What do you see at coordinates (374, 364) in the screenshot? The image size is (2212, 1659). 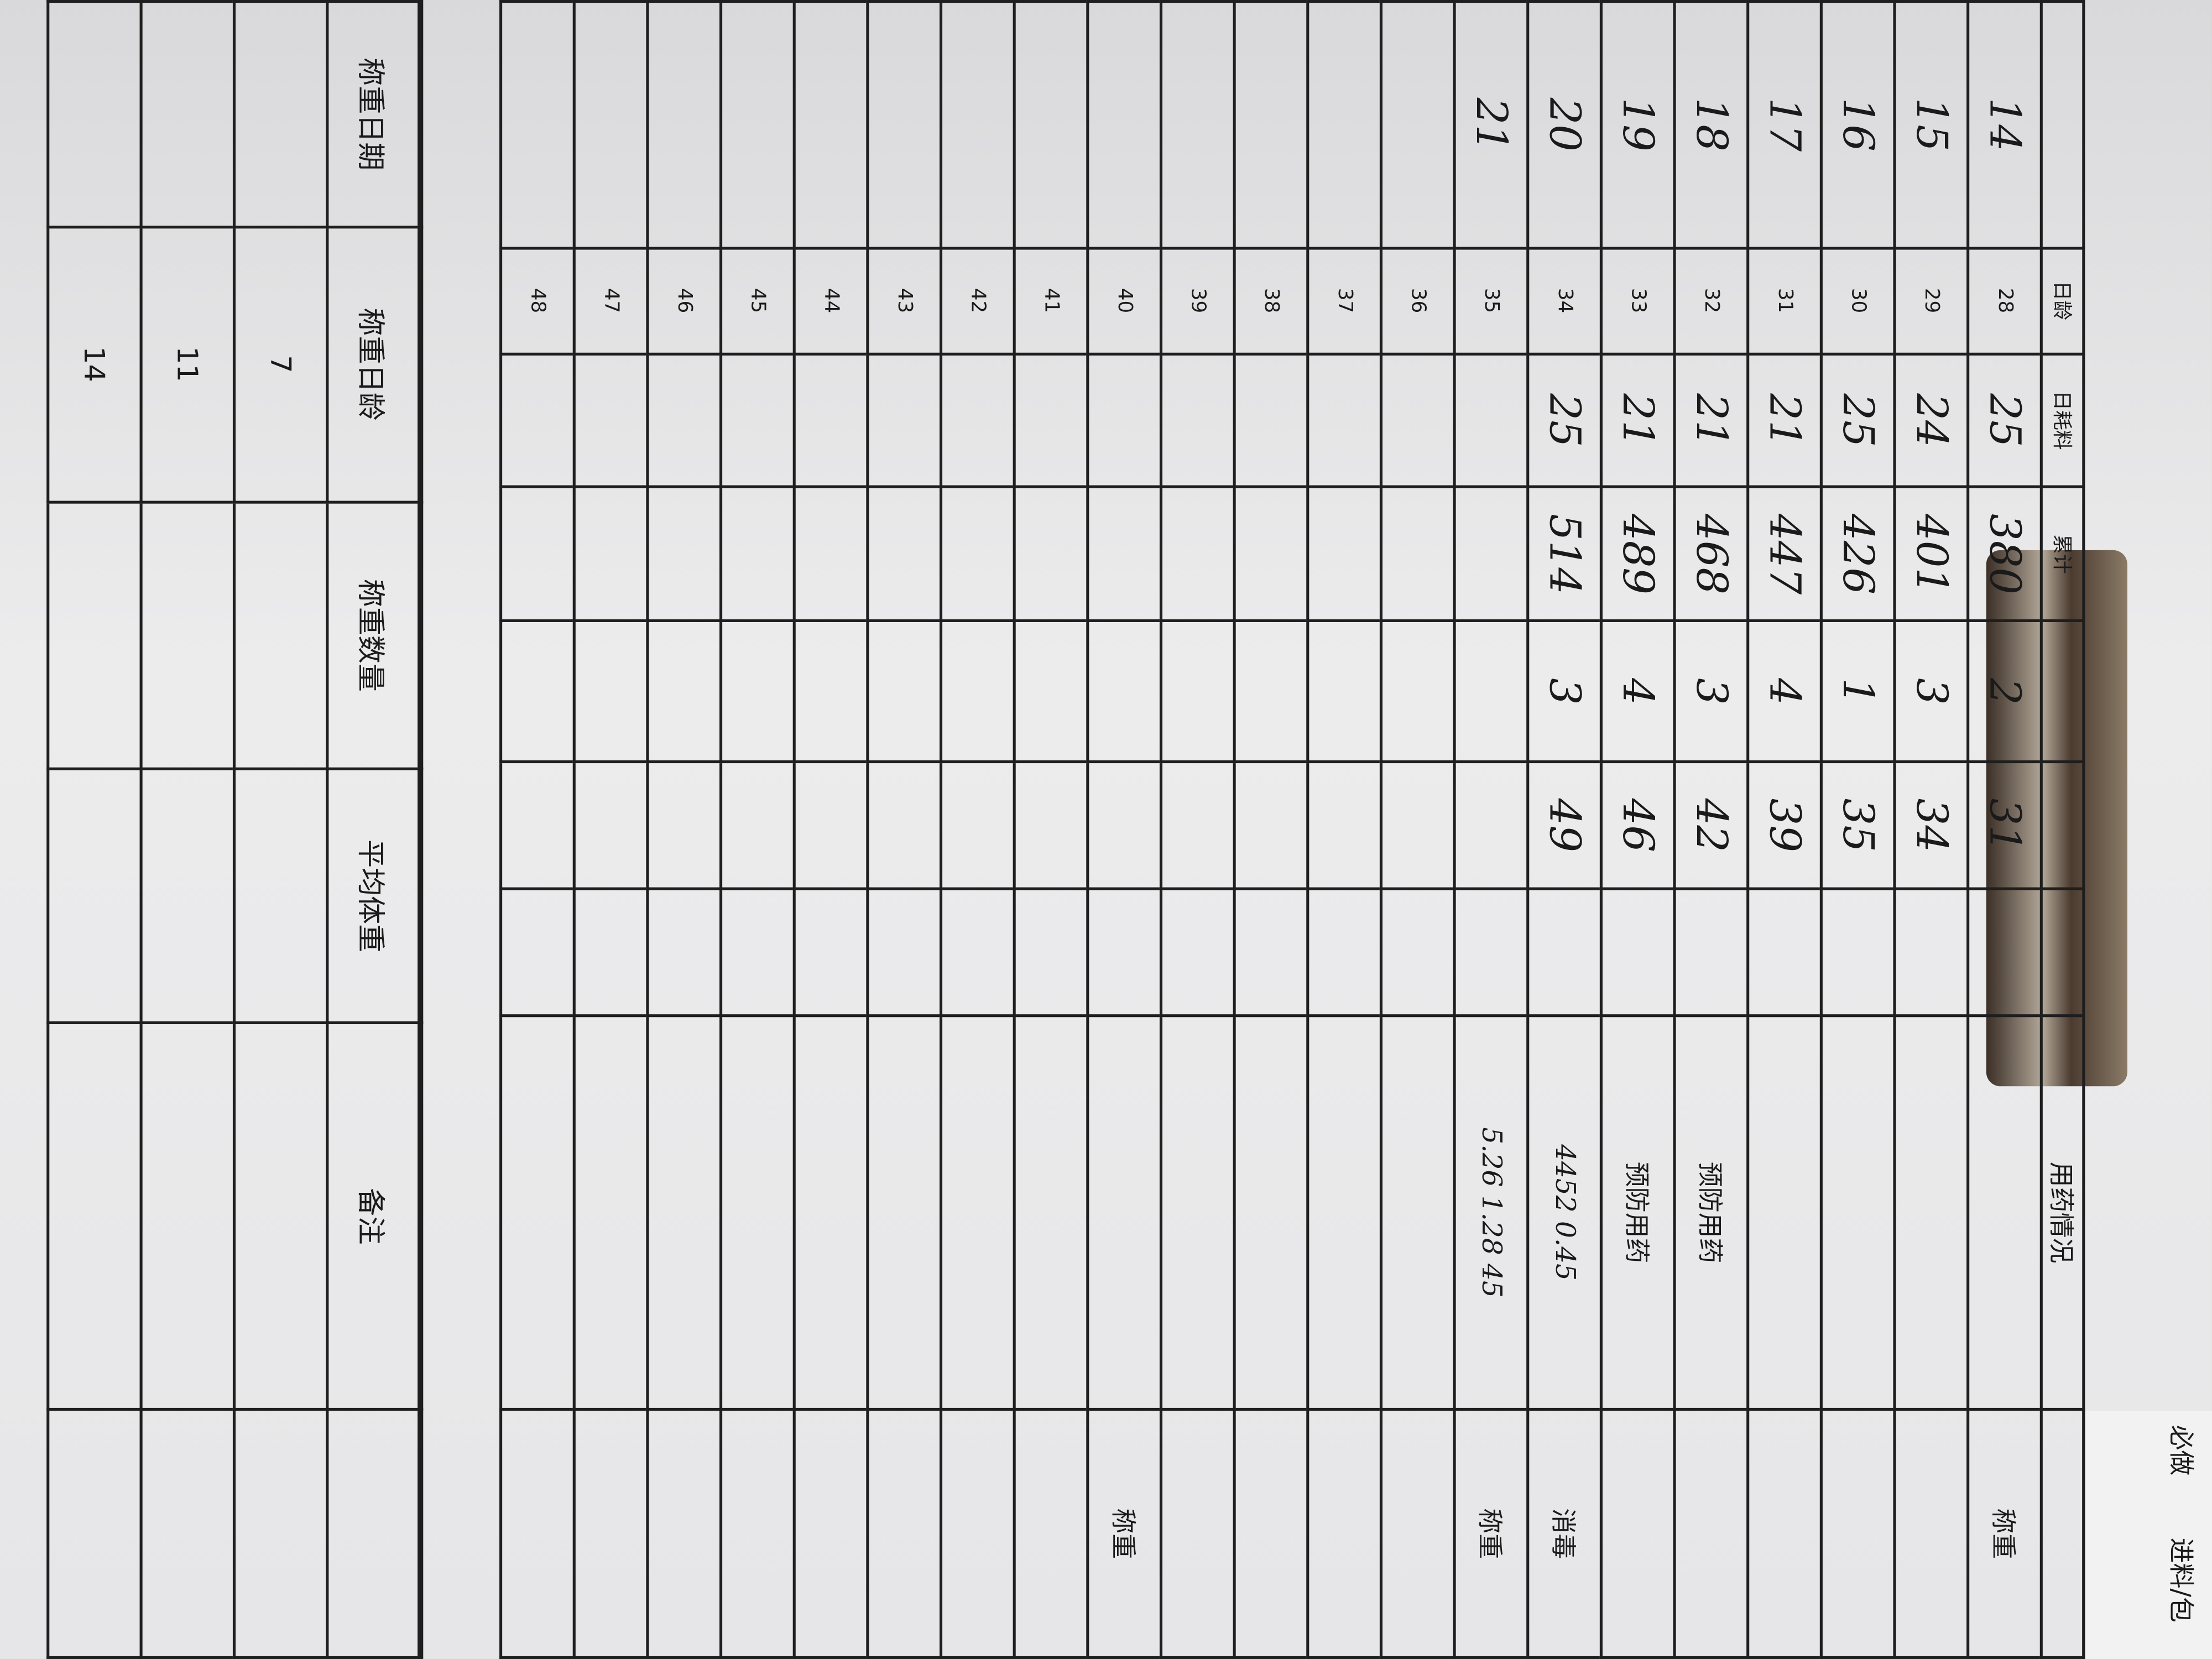 I see `header-weigh-age: 称重日龄` at bounding box center [374, 364].